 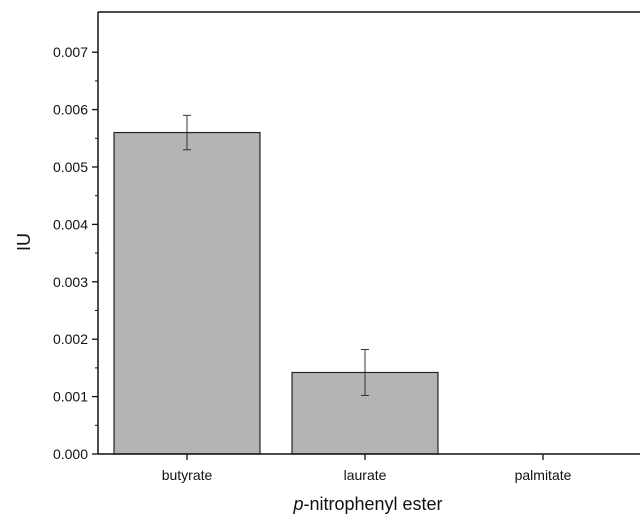 I want to click on bar-butyrate, so click(x=187, y=293).